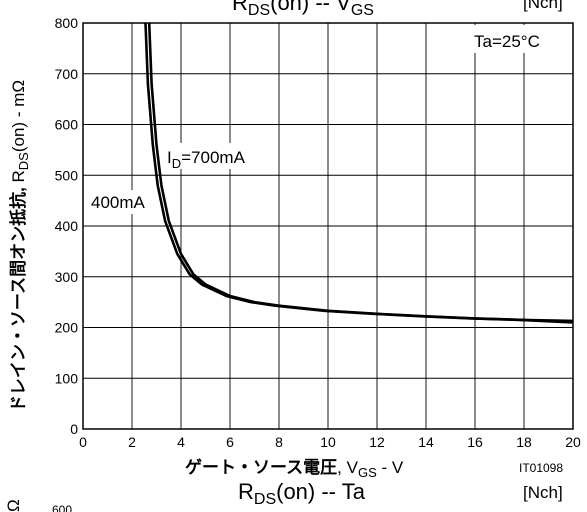 Image resolution: width=587 pixels, height=512 pixels. Describe the element at coordinates (426, 442) in the screenshot. I see `x-tick-label: 14` at that location.